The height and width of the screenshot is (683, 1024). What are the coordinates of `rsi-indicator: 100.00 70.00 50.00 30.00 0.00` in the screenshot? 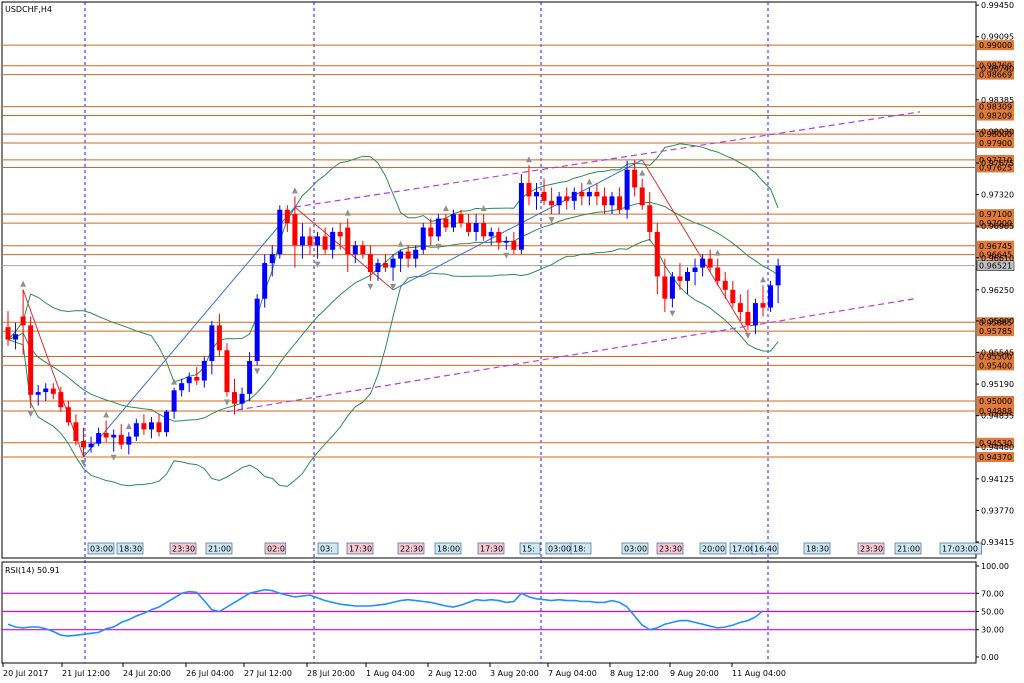 It's located at (505, 612).